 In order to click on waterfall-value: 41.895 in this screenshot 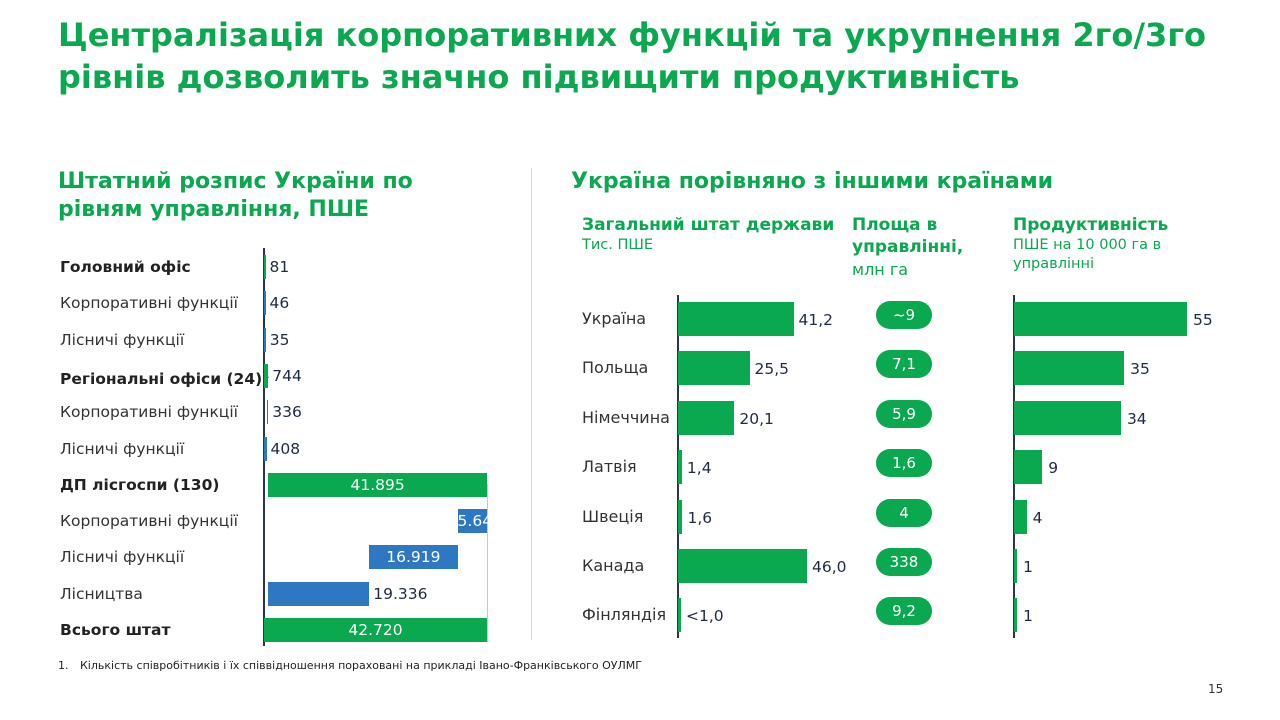, I will do `click(377, 484)`.